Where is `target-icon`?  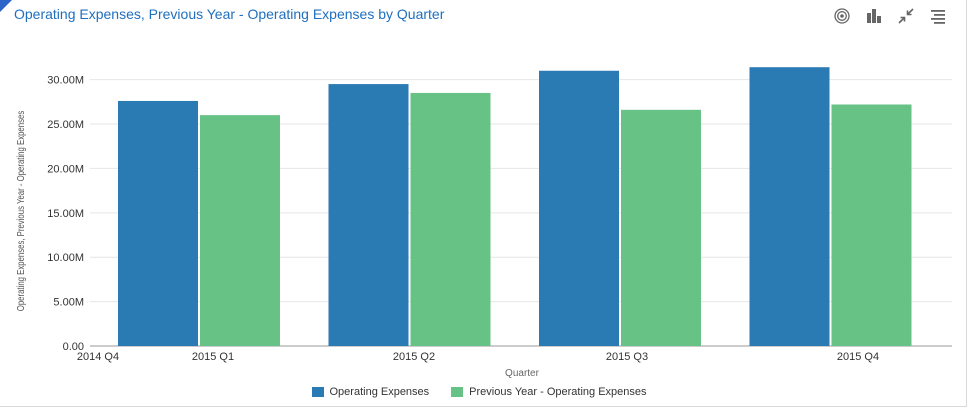 target-icon is located at coordinates (842, 16).